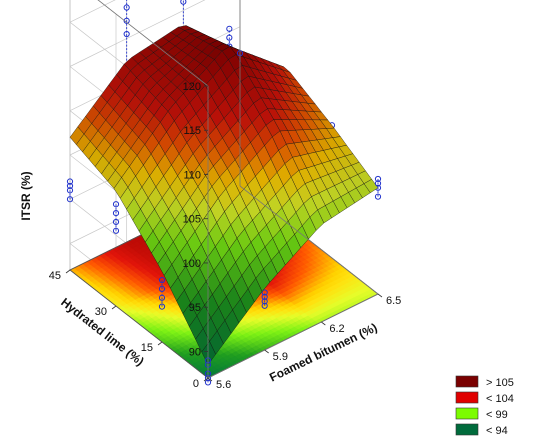  Describe the element at coordinates (192, 220) in the screenshot. I see `z-tick-label: 105` at that location.